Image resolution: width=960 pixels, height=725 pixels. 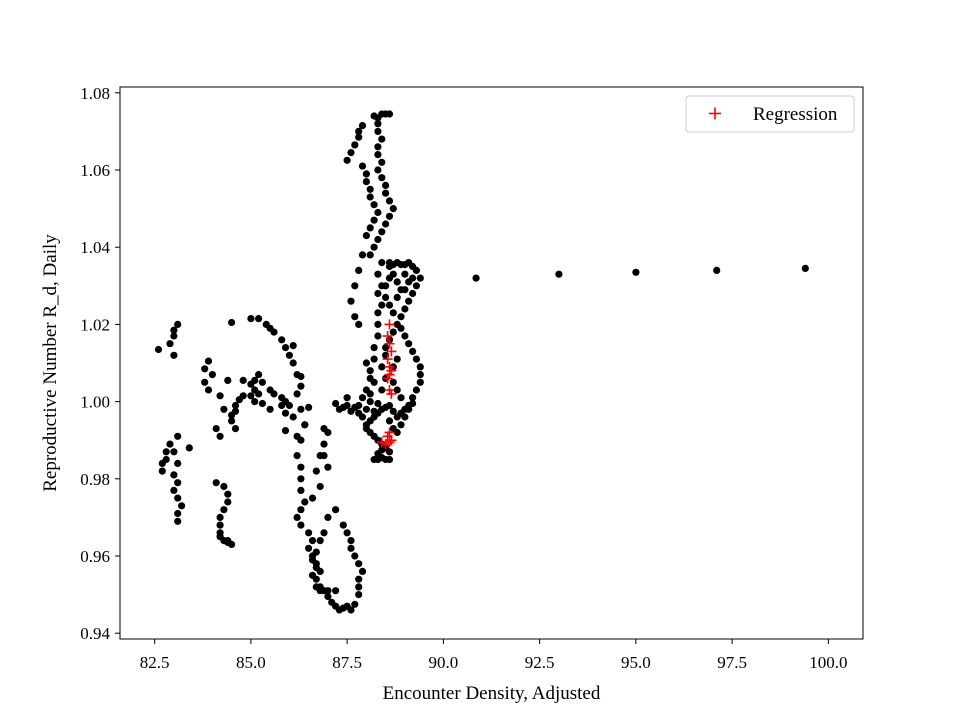 I want to click on x-tick-label: 92.5, so click(x=540, y=662).